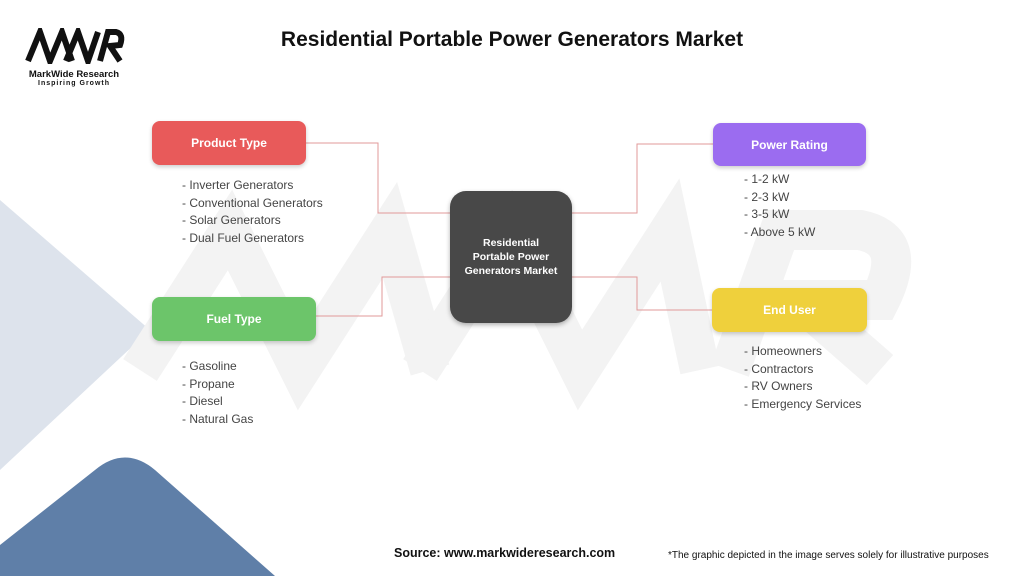 The height and width of the screenshot is (576, 1024). Describe the element at coordinates (208, 383) in the screenshot. I see `list-item: - Propane` at that location.